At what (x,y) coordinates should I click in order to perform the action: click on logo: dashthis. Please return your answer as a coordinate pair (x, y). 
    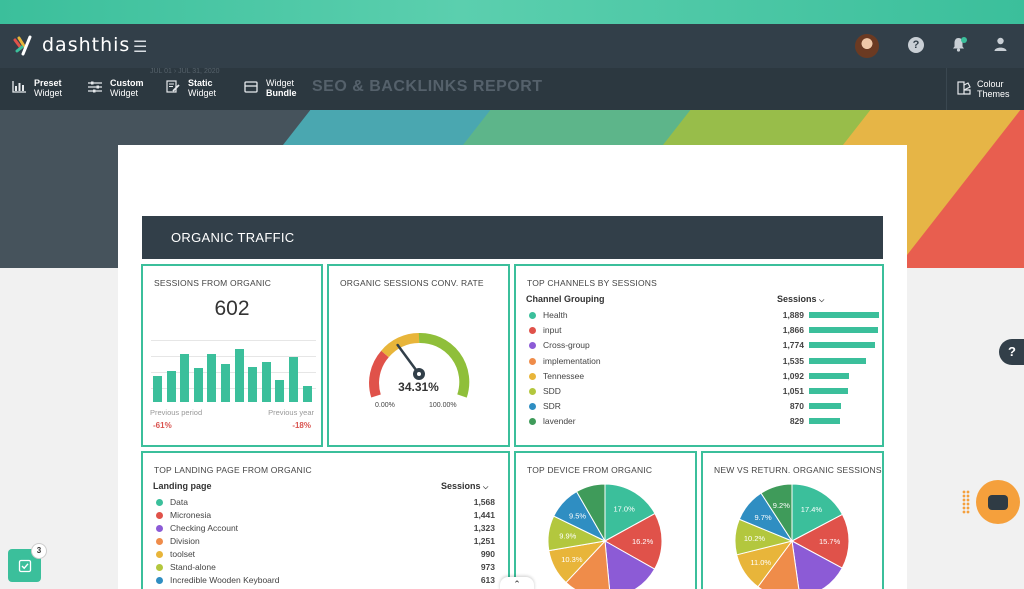
    Looking at the image, I should click on (71, 45).